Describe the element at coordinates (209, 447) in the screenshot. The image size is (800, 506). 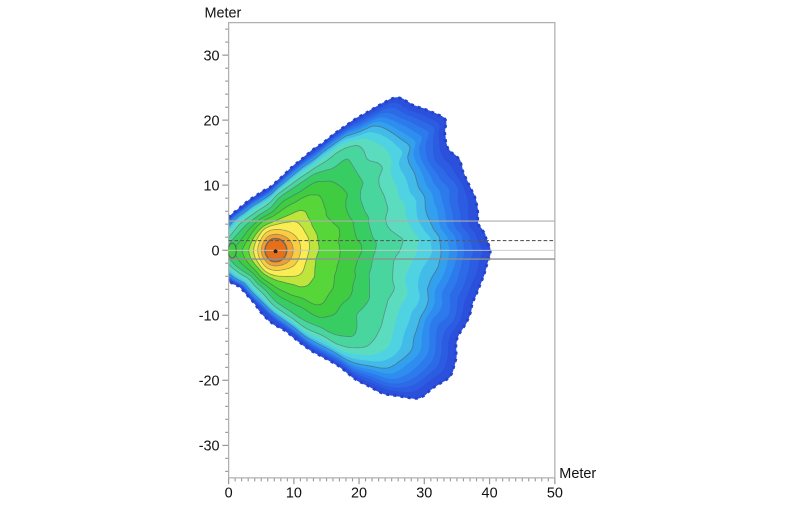
I see `svg-text: -30` at that location.